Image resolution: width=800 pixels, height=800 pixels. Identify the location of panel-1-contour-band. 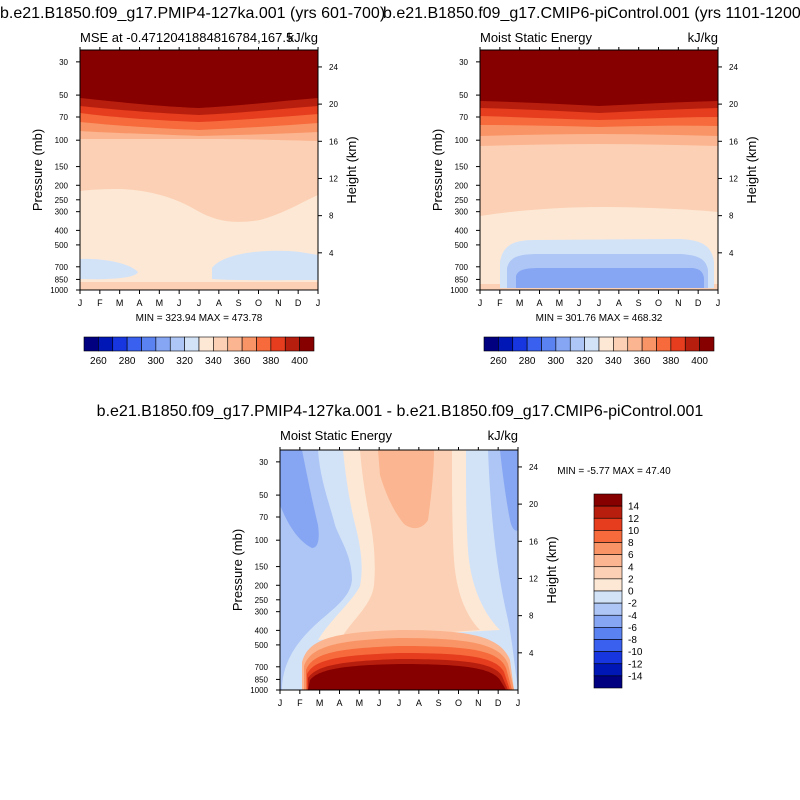
(109, 269).